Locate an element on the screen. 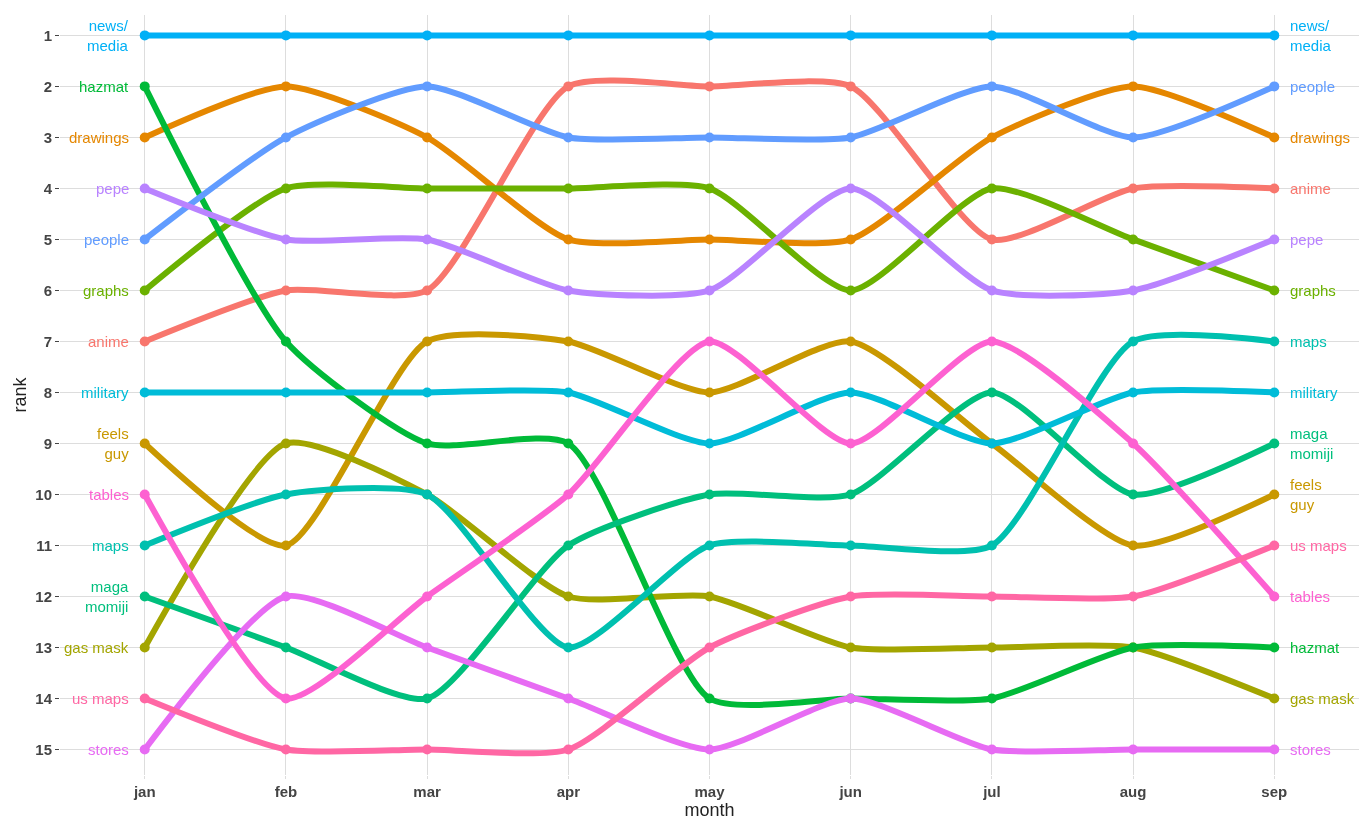 This screenshot has height=830, width=1369. text: maps is located at coordinates (110, 545).